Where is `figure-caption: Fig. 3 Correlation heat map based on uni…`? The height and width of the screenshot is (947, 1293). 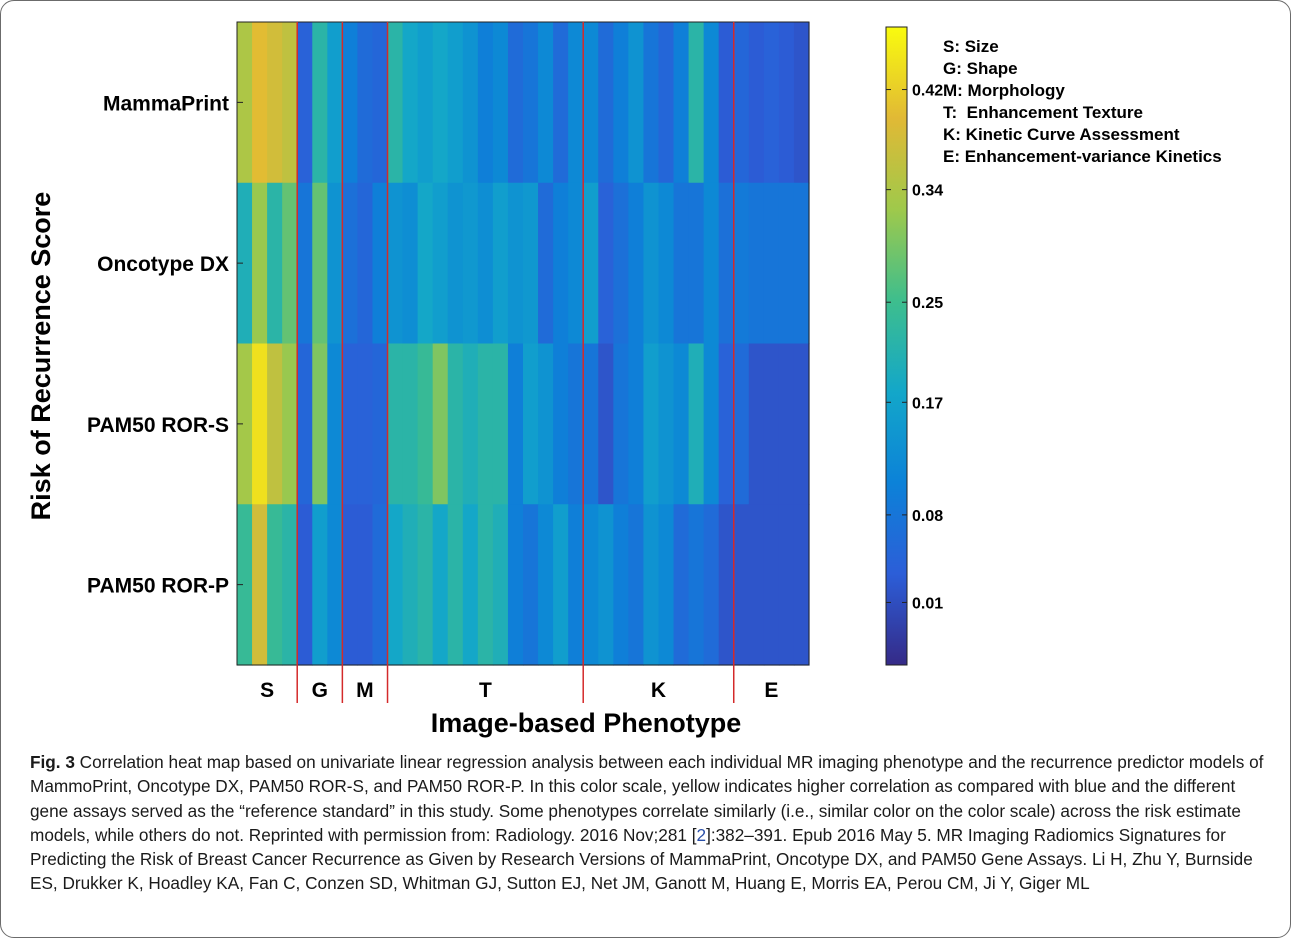 figure-caption: Fig. 3 Correlation heat map based on uni… is located at coordinates (650, 823).